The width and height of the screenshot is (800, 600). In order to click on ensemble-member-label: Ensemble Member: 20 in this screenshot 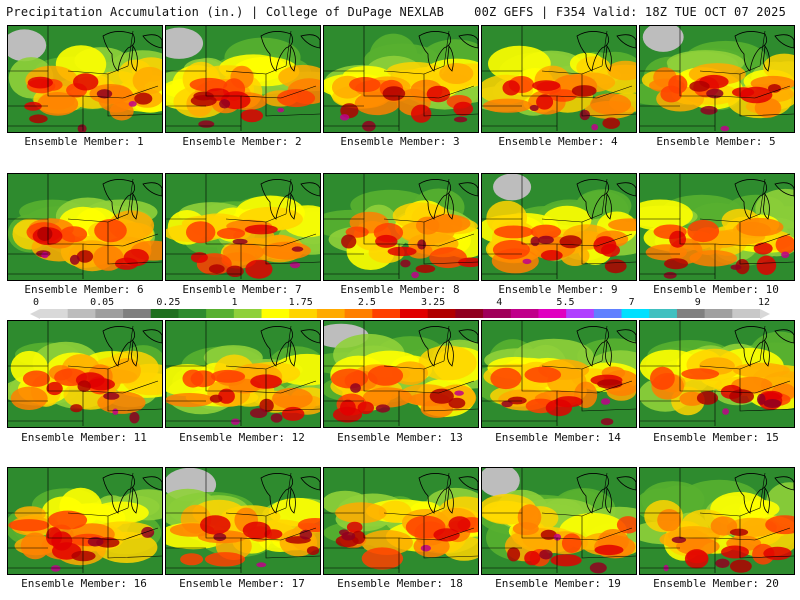, I will do `click(716, 583)`.